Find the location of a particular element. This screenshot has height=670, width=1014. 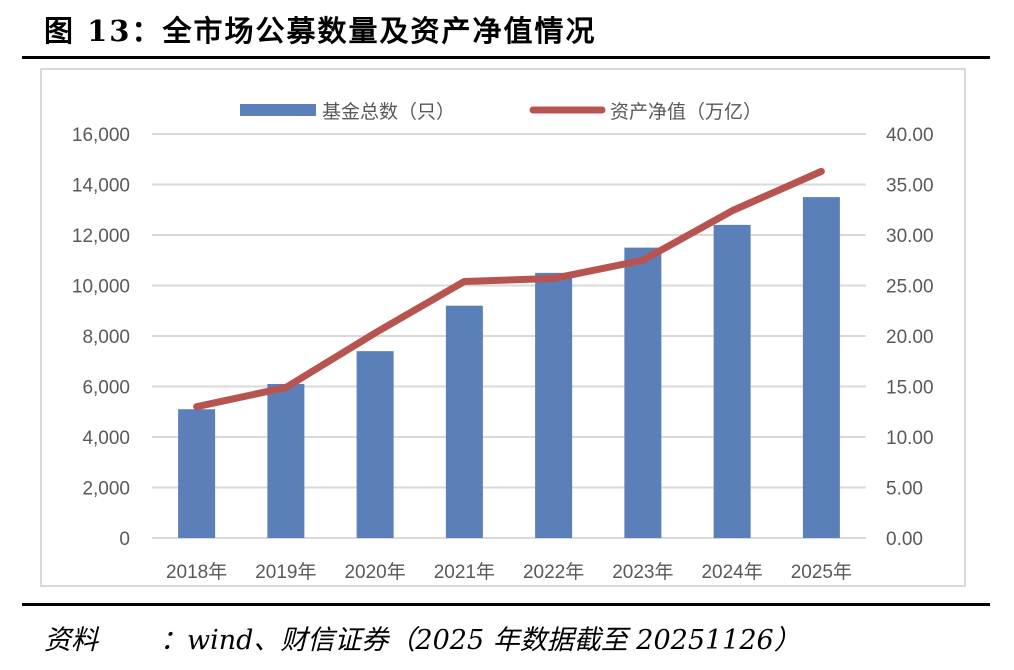

x-tick-label: 2019年 is located at coordinates (285, 572).